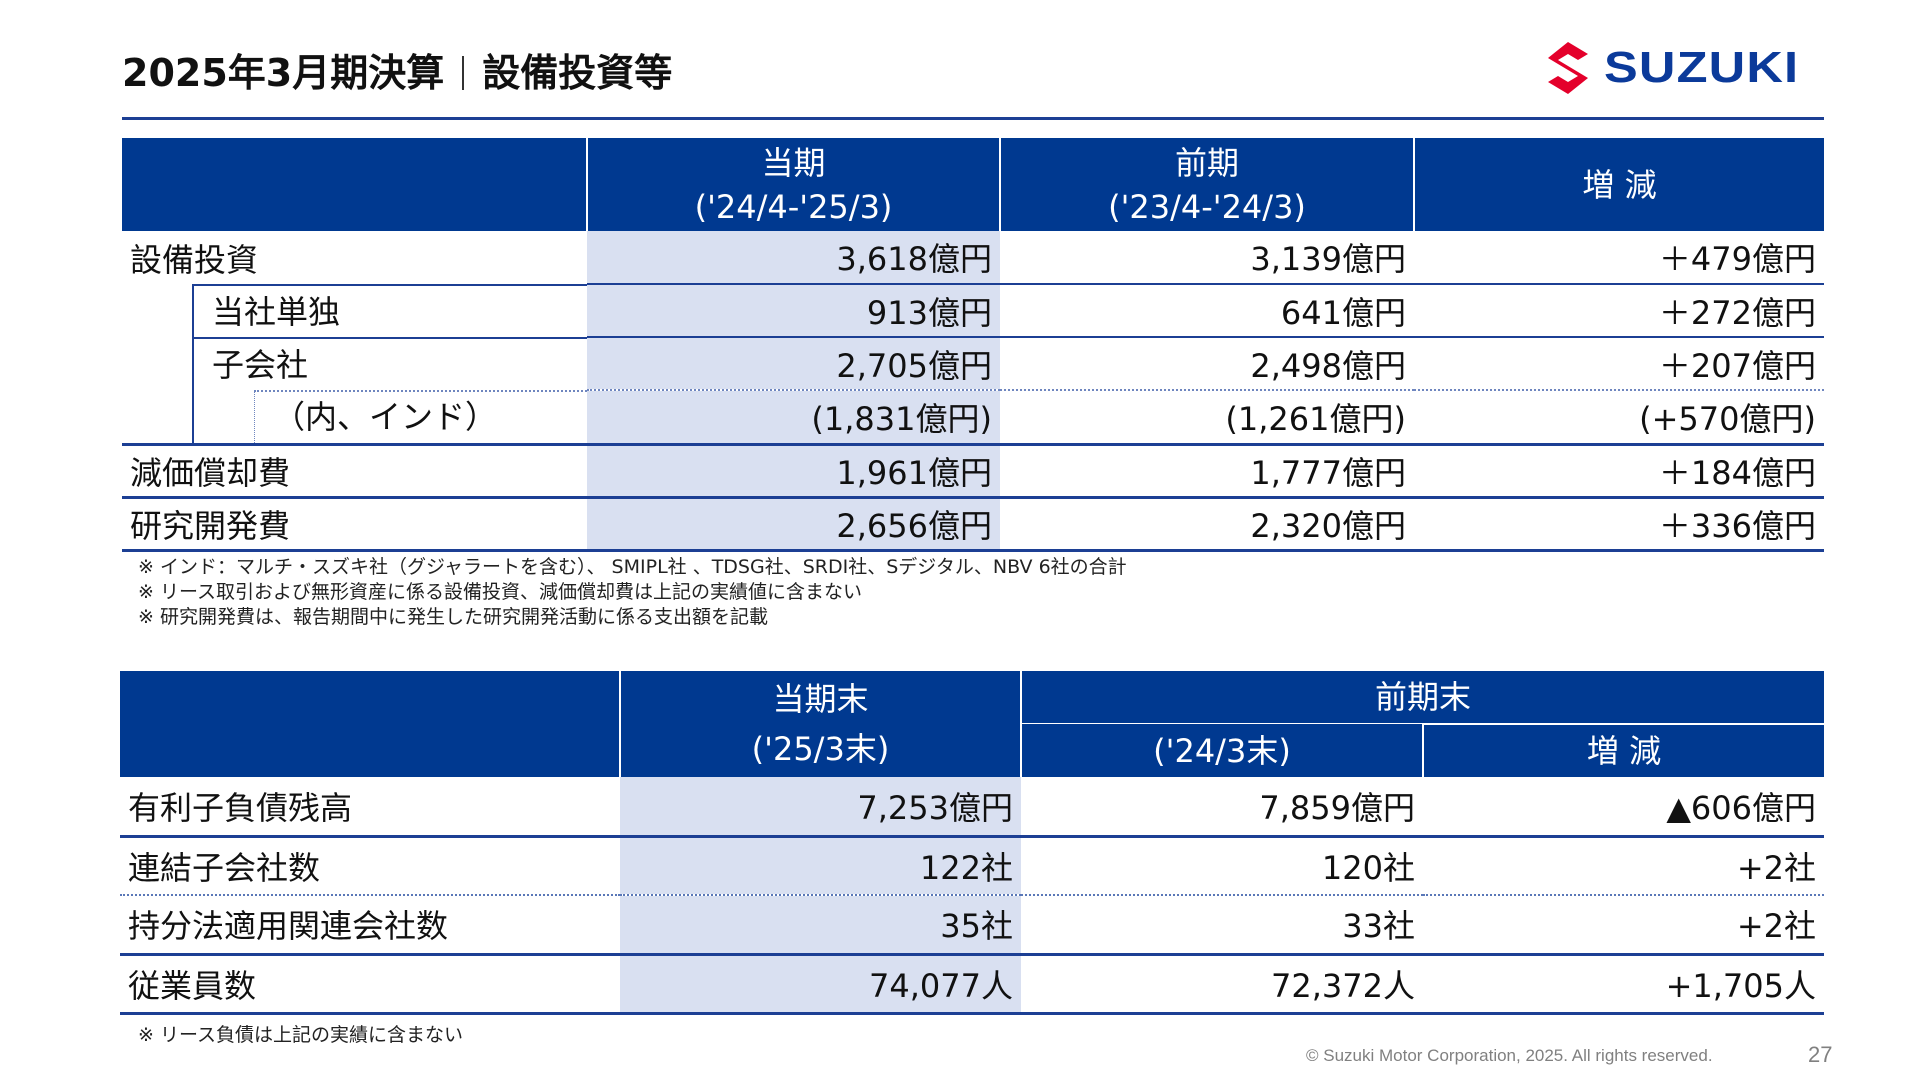  What do you see at coordinates (1619, 417) in the screenshot?
I see `change-value: (+570億円)` at bounding box center [1619, 417].